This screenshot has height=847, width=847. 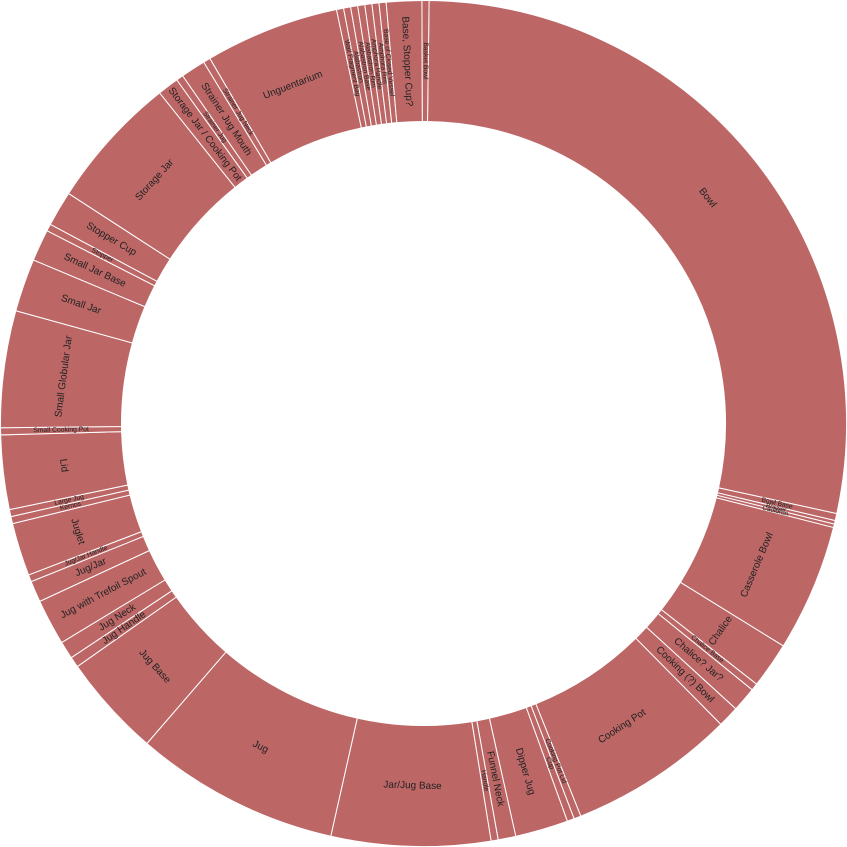 I want to click on segment-label: Base, Stopper Cup?, so click(x=406, y=61).